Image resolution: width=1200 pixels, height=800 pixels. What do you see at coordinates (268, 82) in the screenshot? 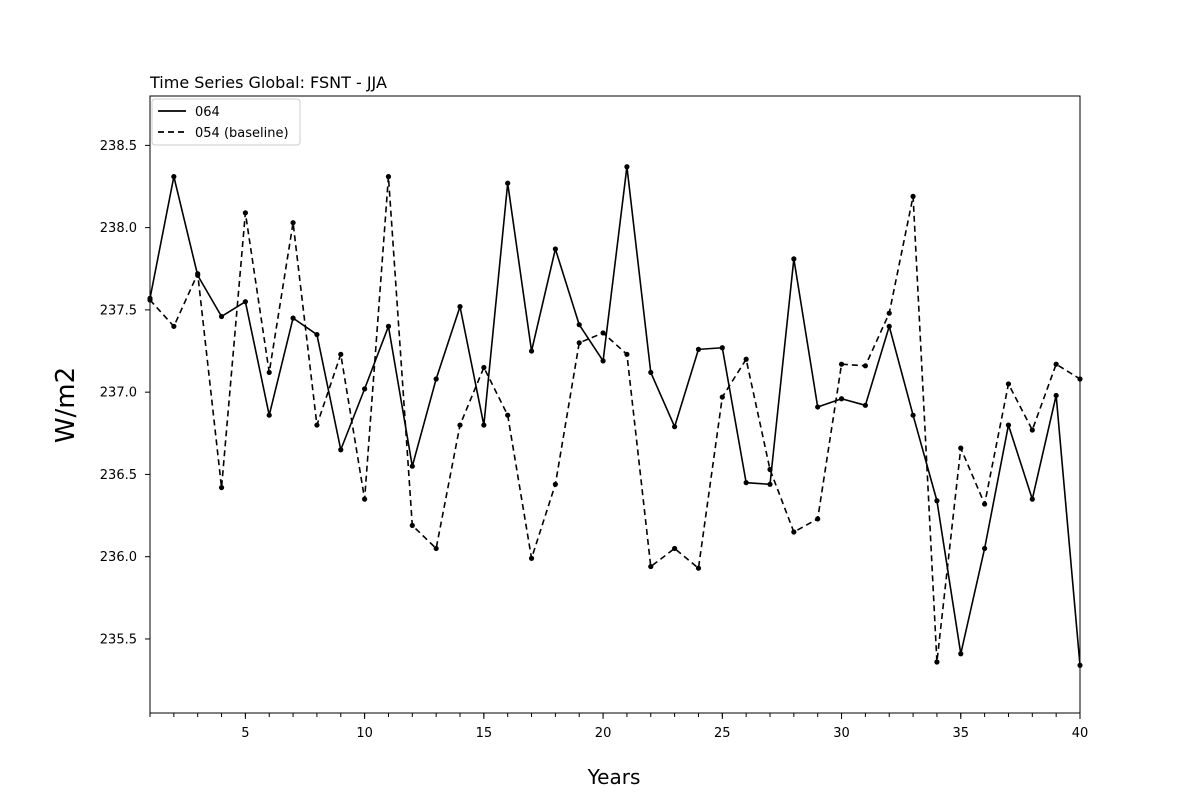
I see `chart-title: Time Series Global: FSNT - JJA` at bounding box center [268, 82].